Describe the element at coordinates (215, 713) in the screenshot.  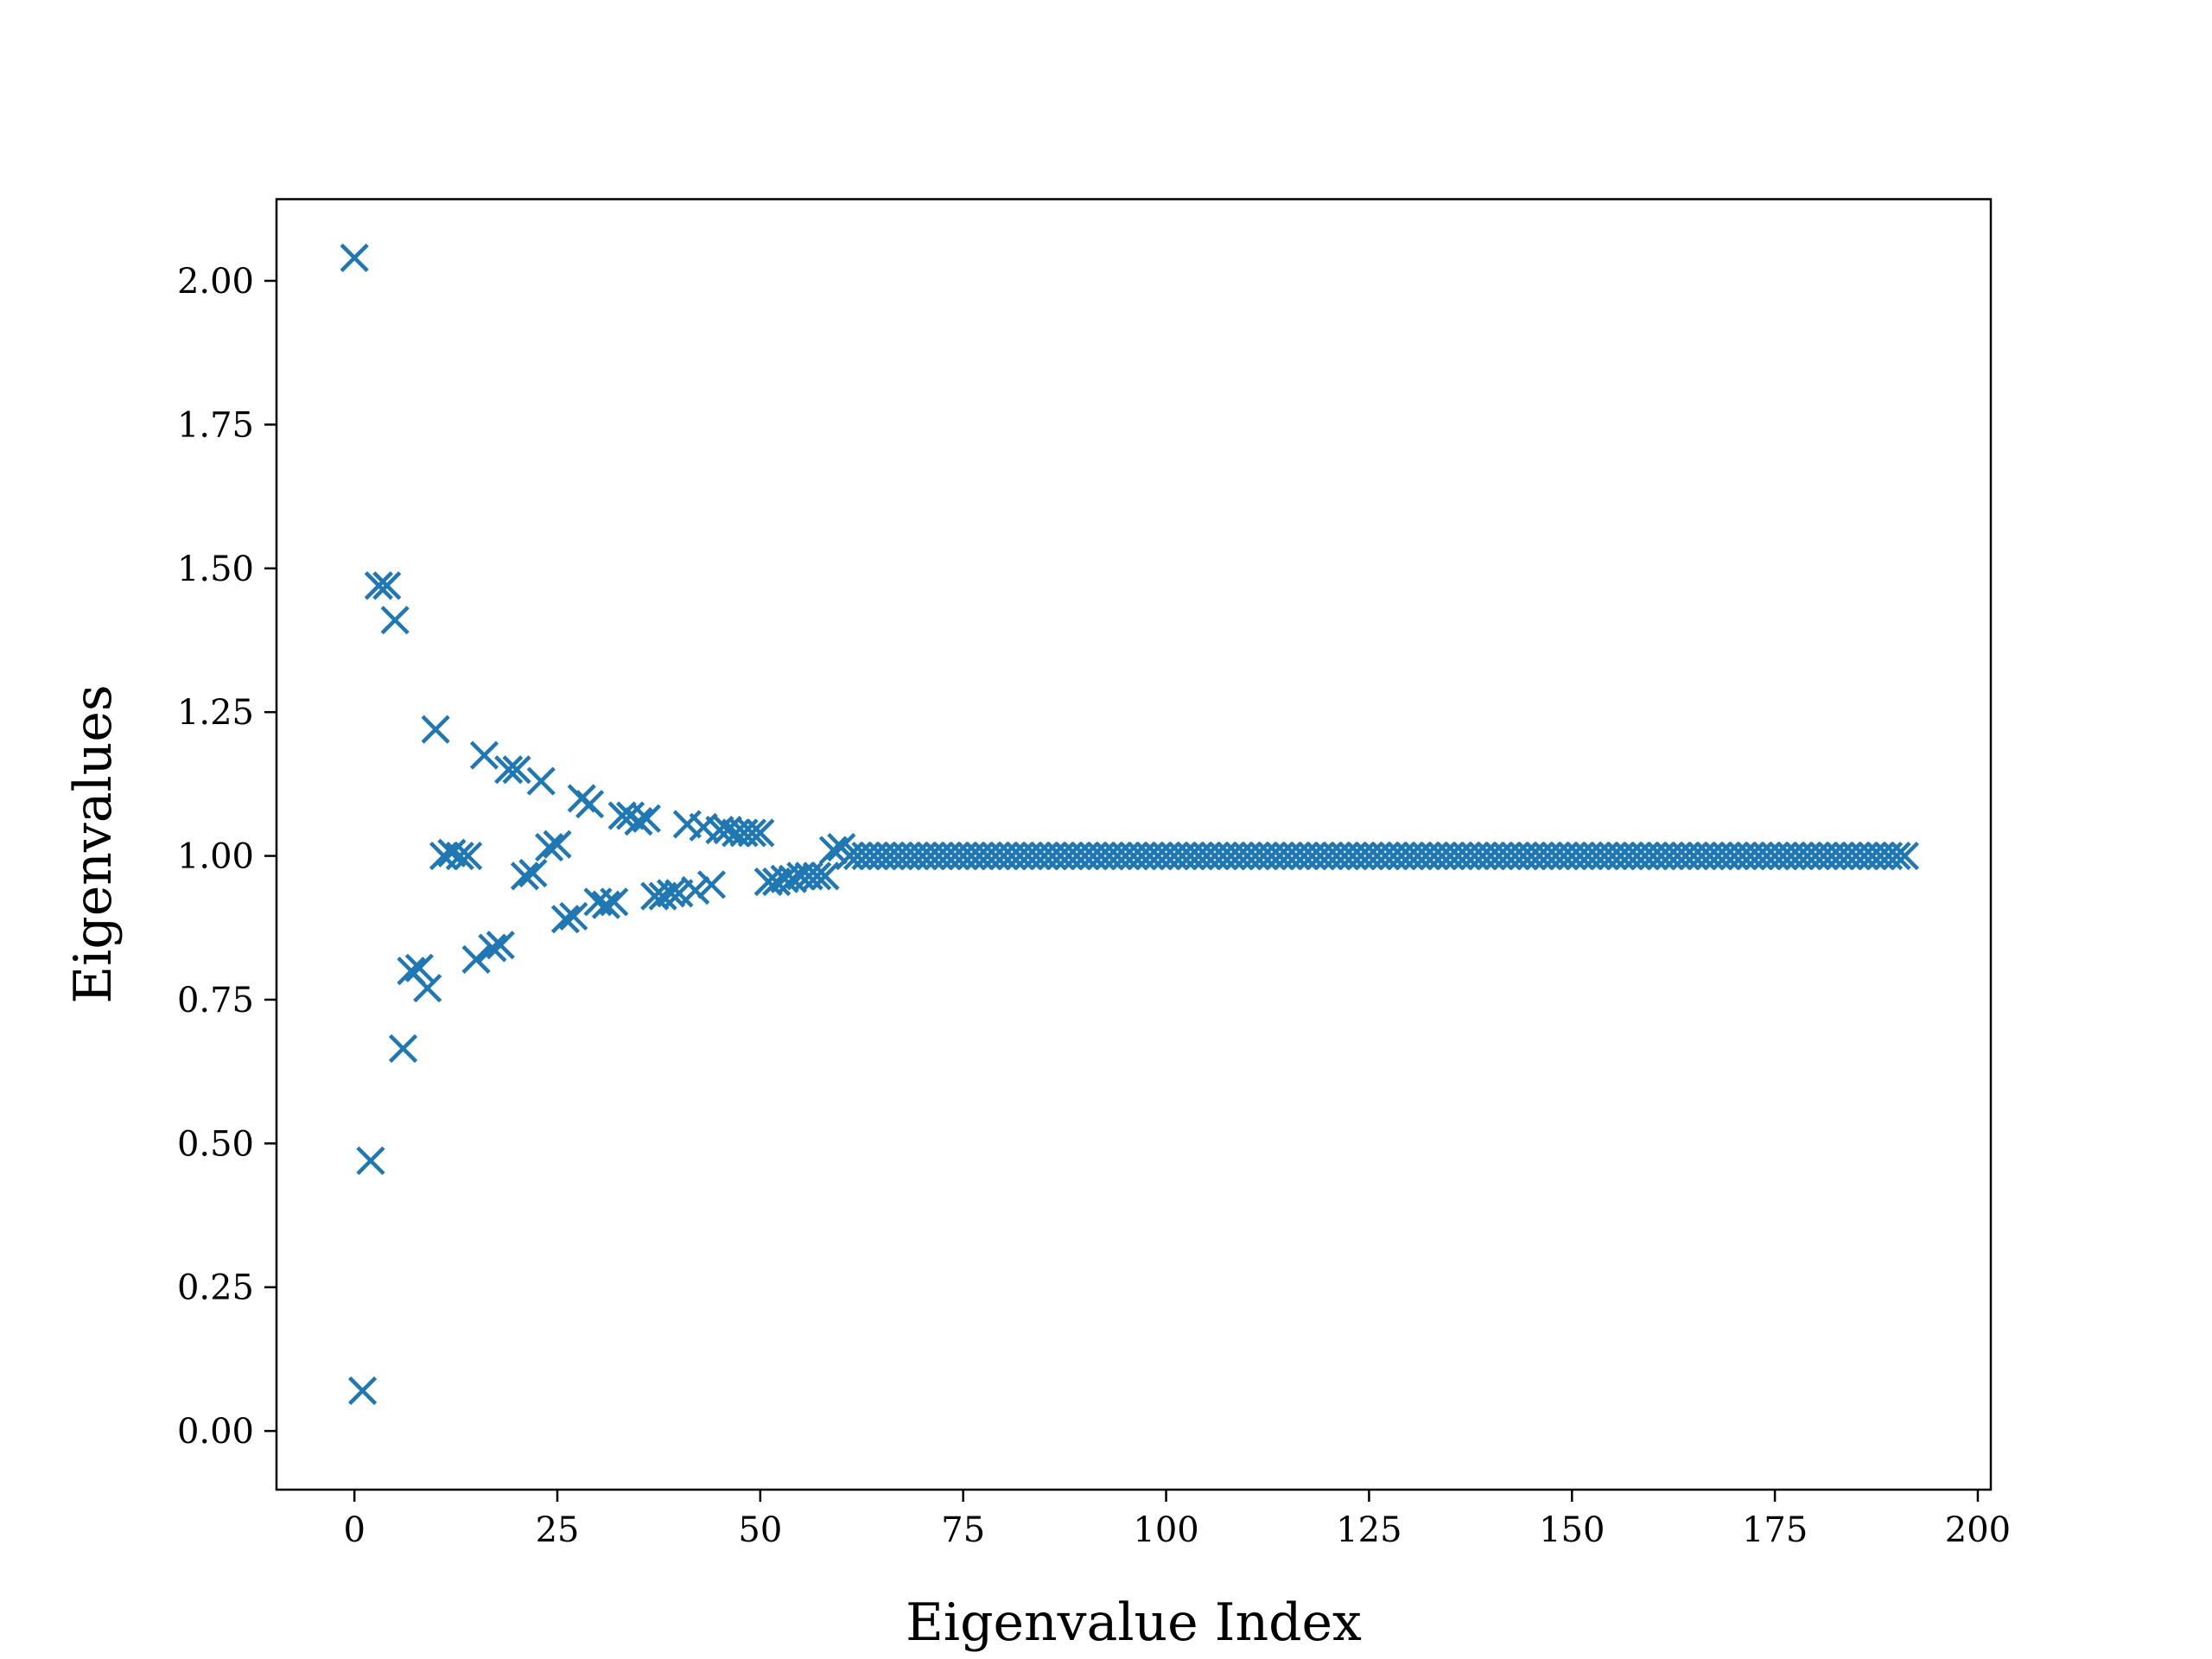
I see `y-tick-label: 1.25` at that location.